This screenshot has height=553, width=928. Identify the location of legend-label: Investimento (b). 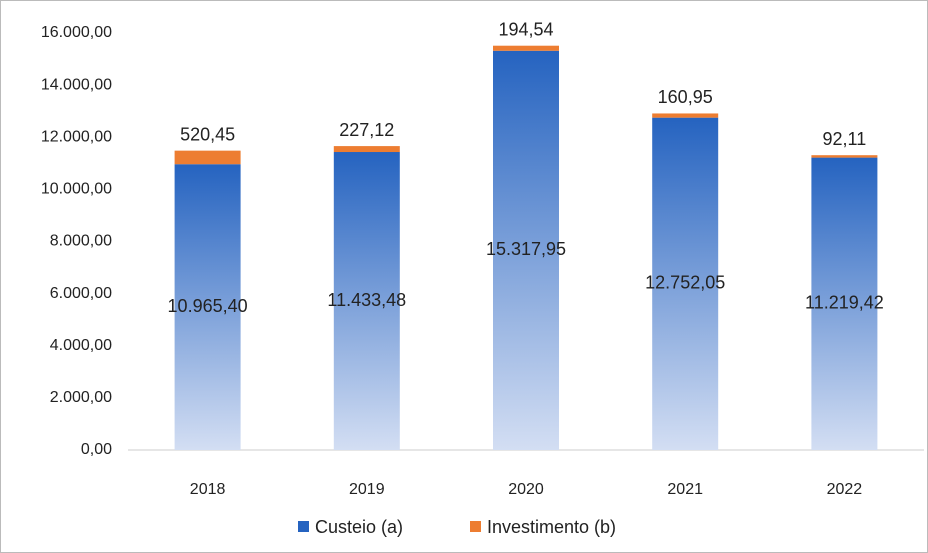
(551, 527).